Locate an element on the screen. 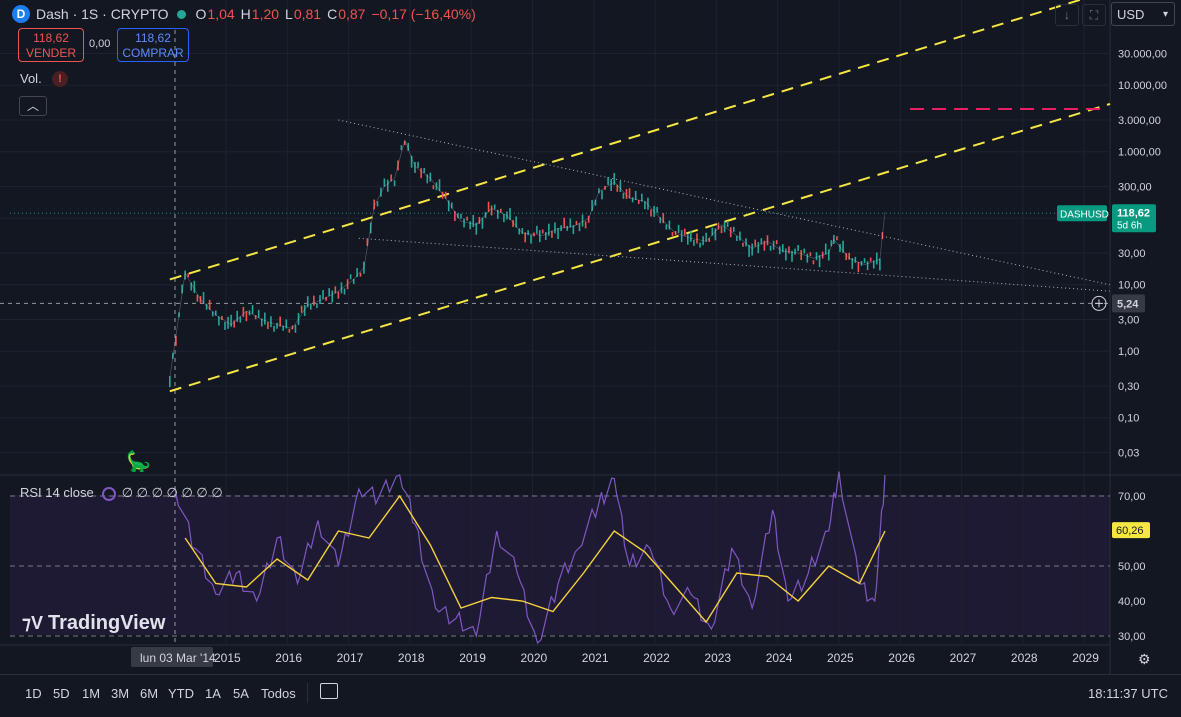  crosshair-price-label: 5,24 is located at coordinates (1128, 304).